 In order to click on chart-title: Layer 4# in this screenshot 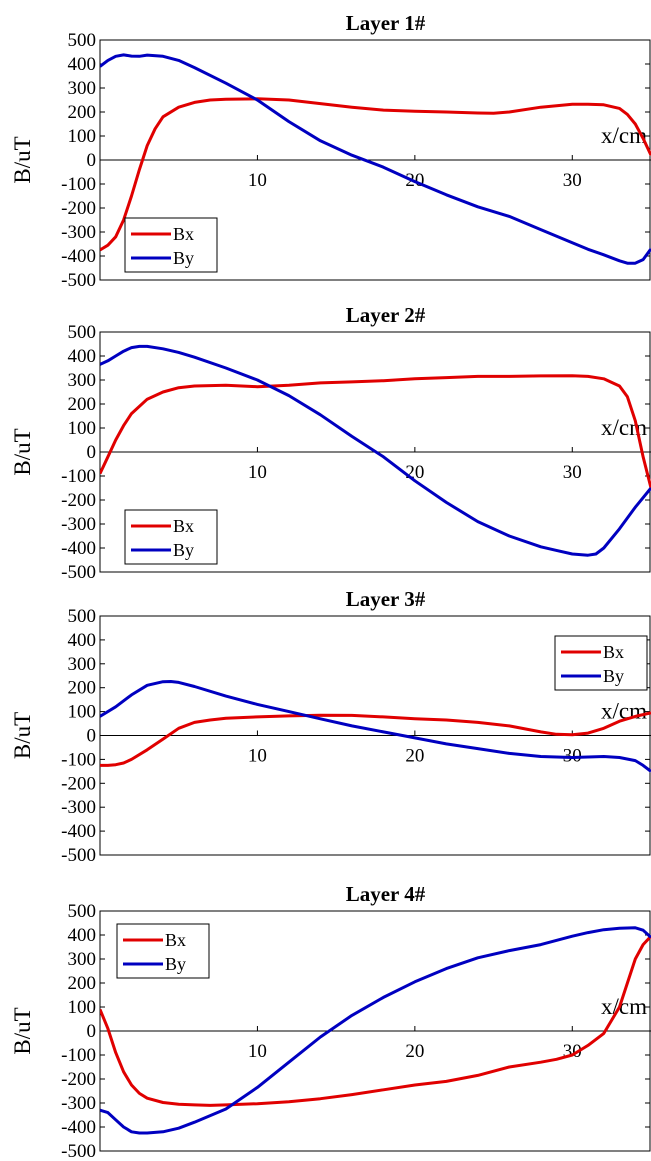, I will do `click(386, 894)`.